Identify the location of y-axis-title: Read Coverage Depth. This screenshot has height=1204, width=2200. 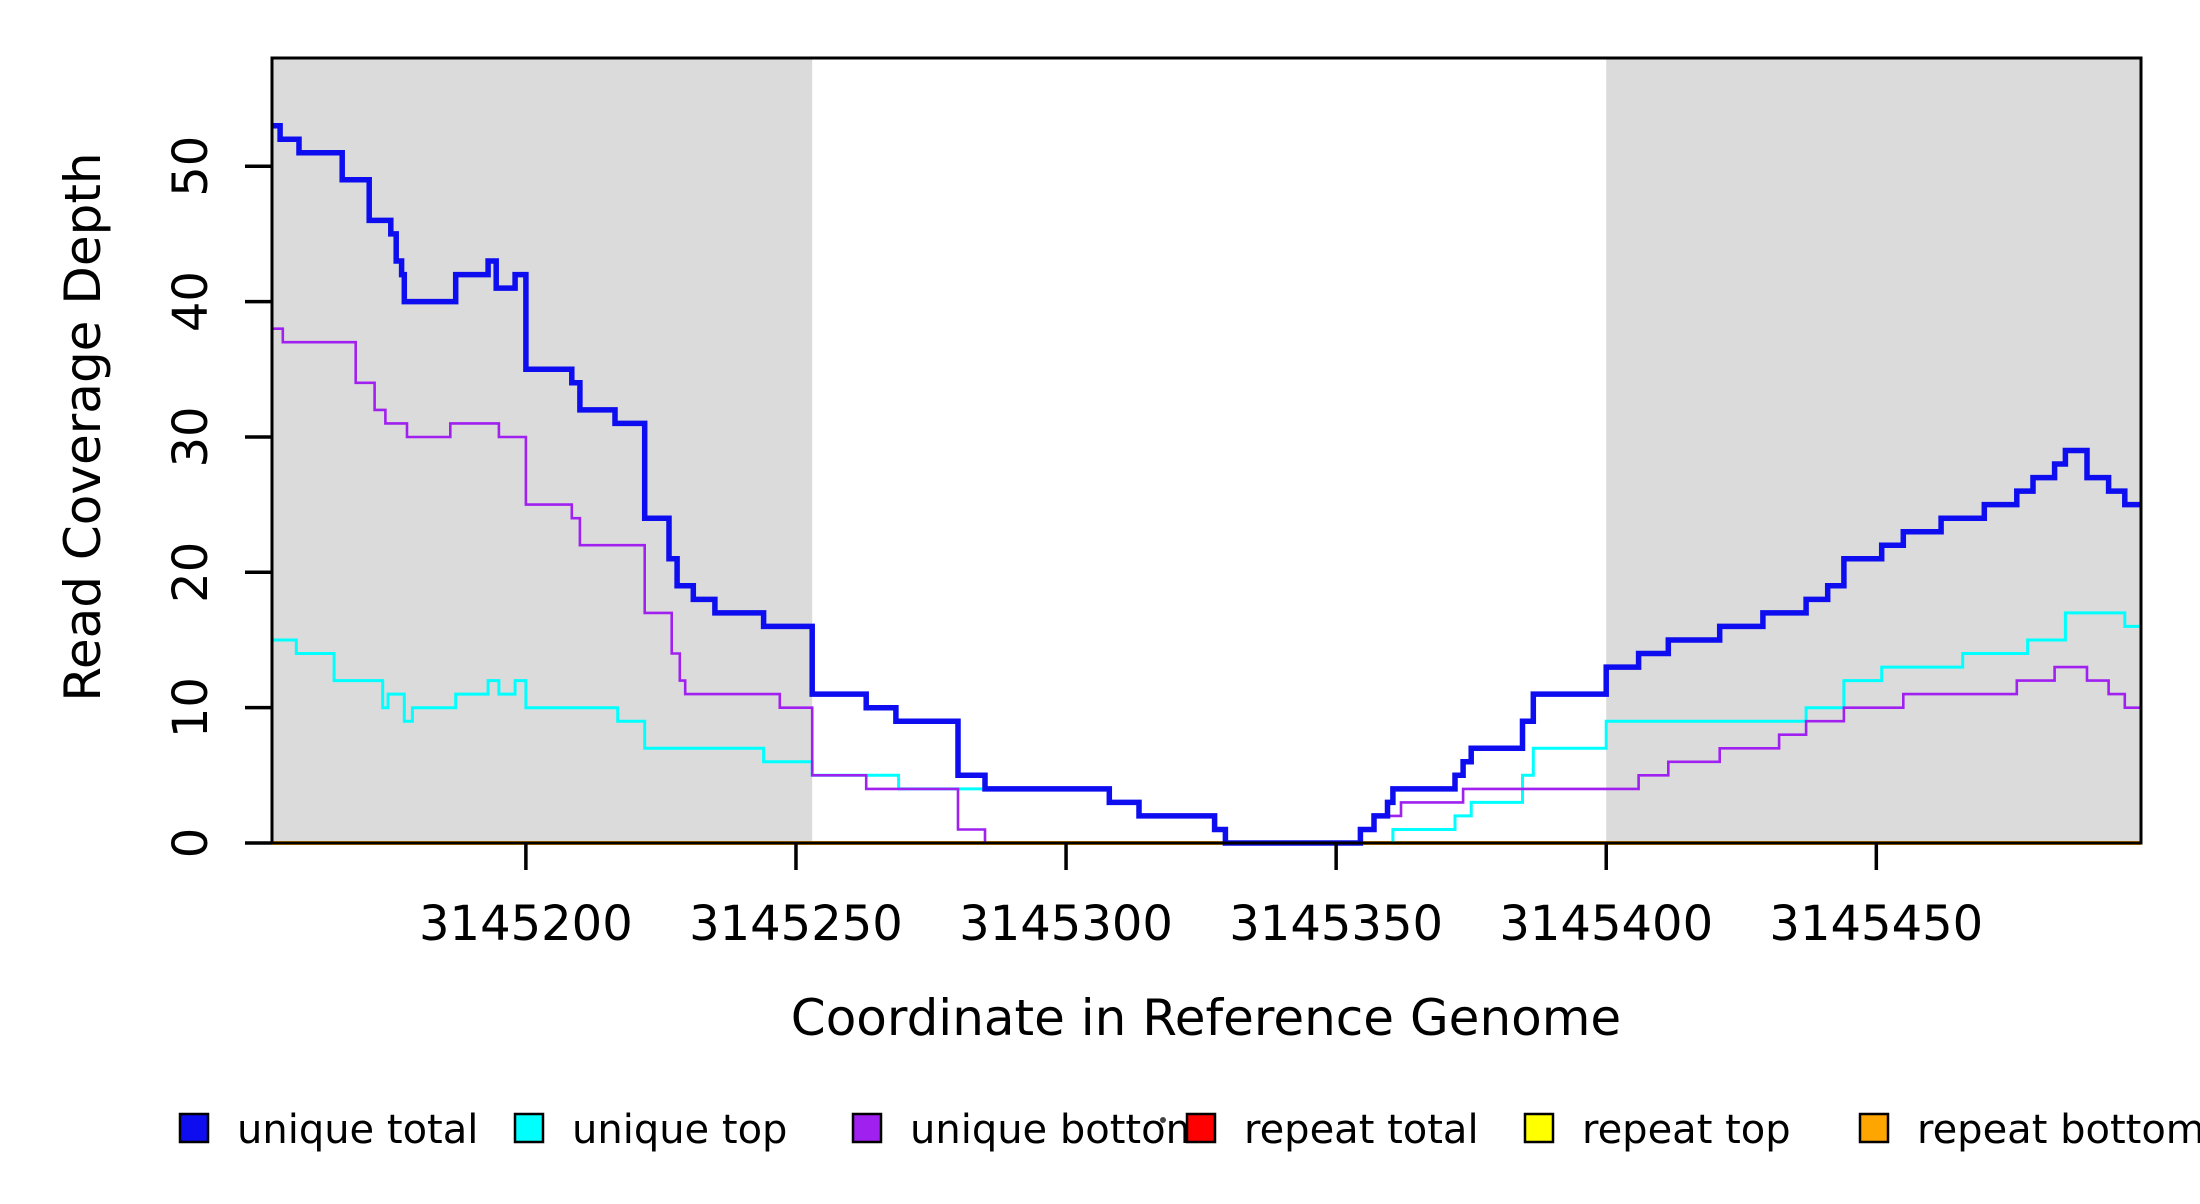
(83, 426).